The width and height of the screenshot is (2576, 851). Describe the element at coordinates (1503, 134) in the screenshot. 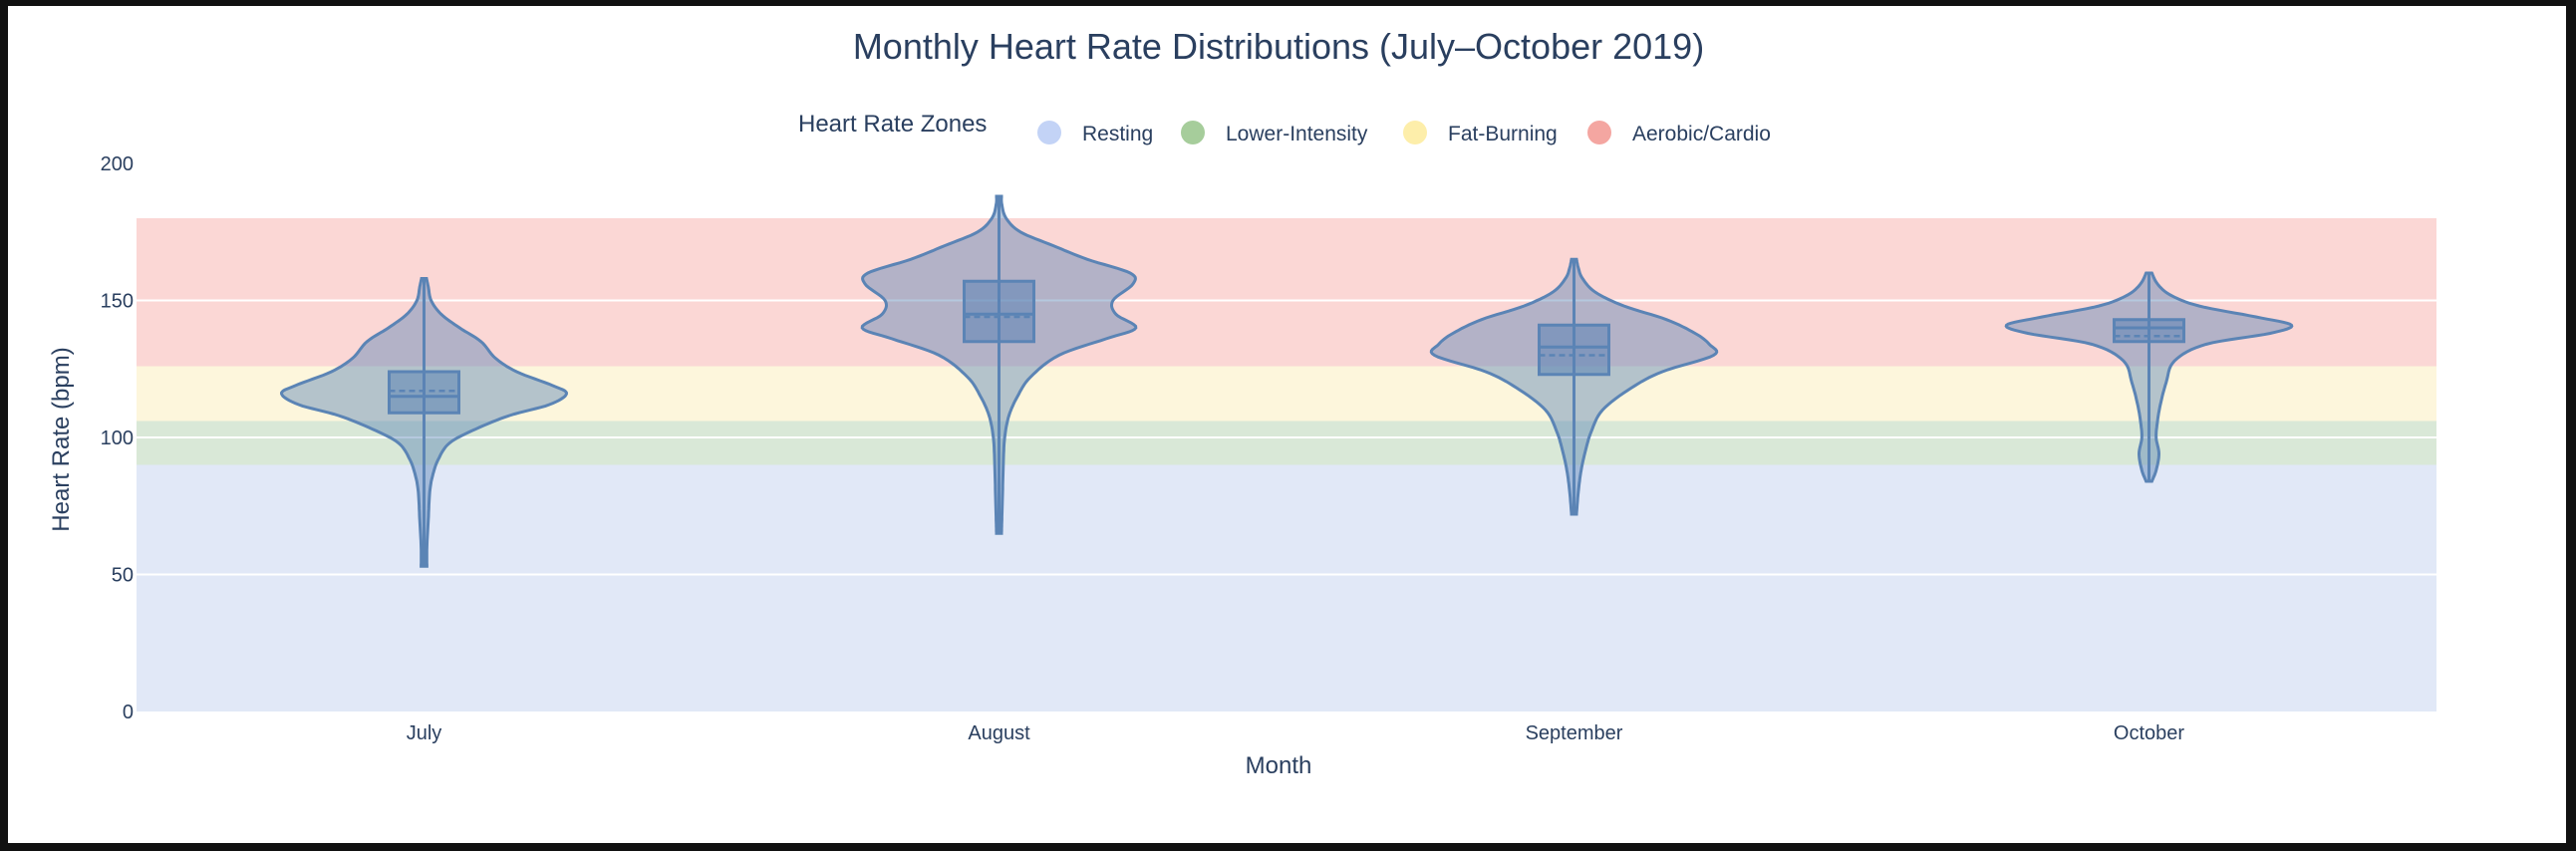

I see `legend-label: Fat-Burning` at that location.